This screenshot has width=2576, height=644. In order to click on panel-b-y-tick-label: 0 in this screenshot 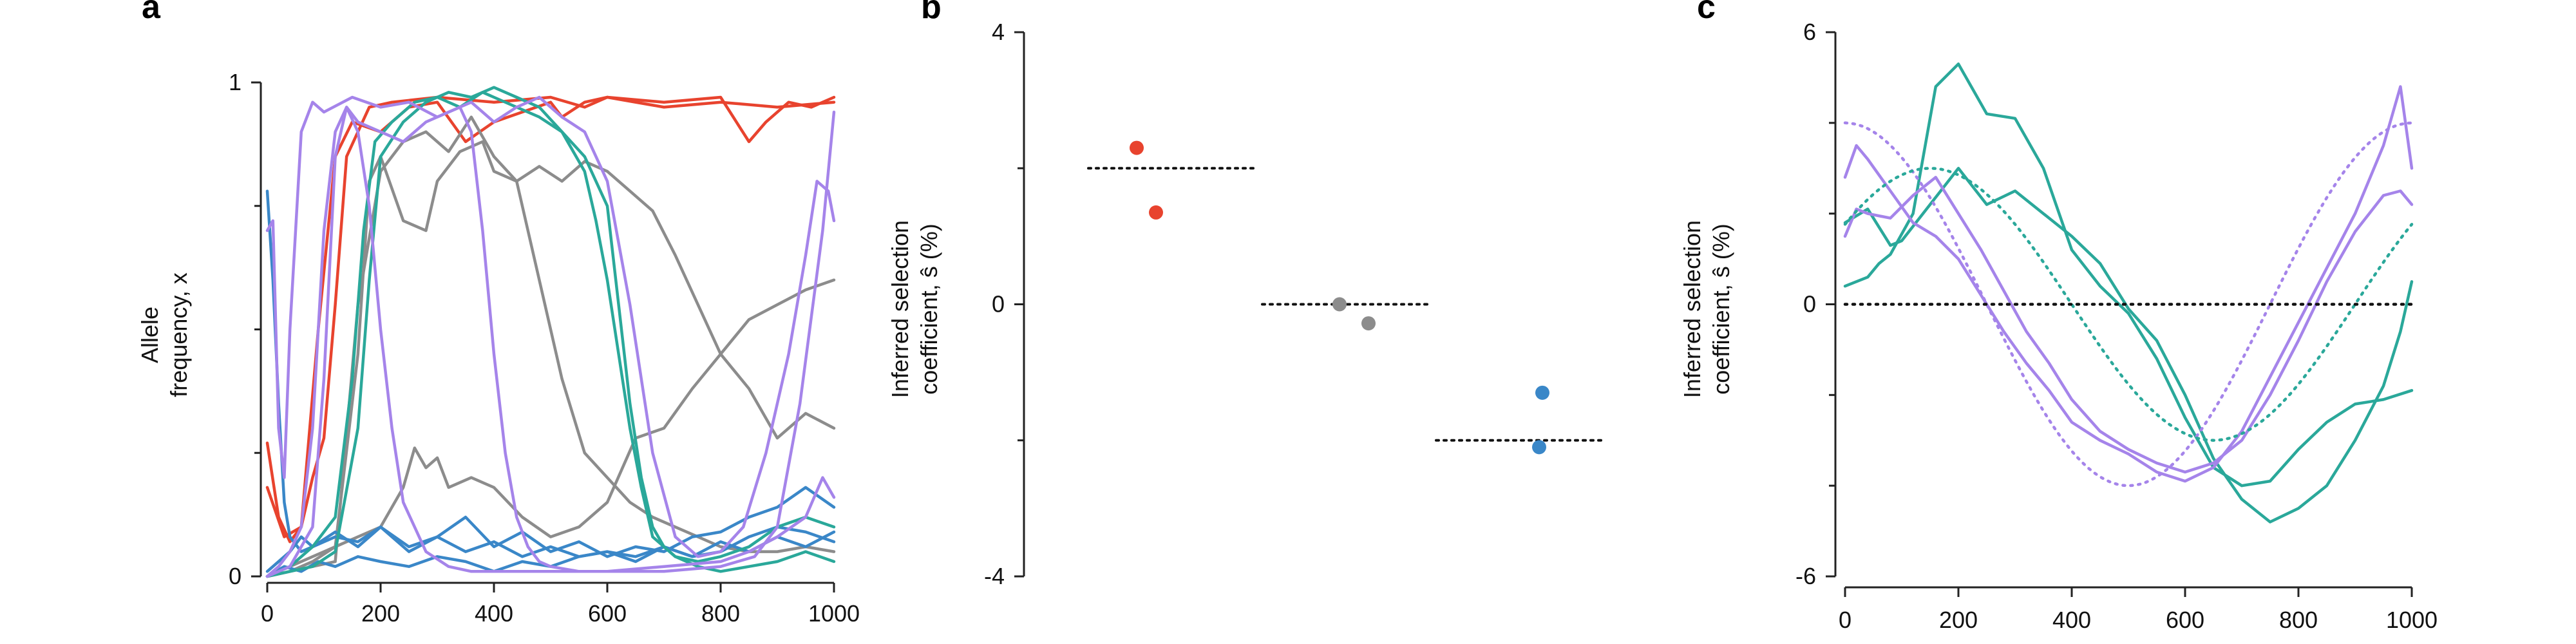, I will do `click(999, 304)`.